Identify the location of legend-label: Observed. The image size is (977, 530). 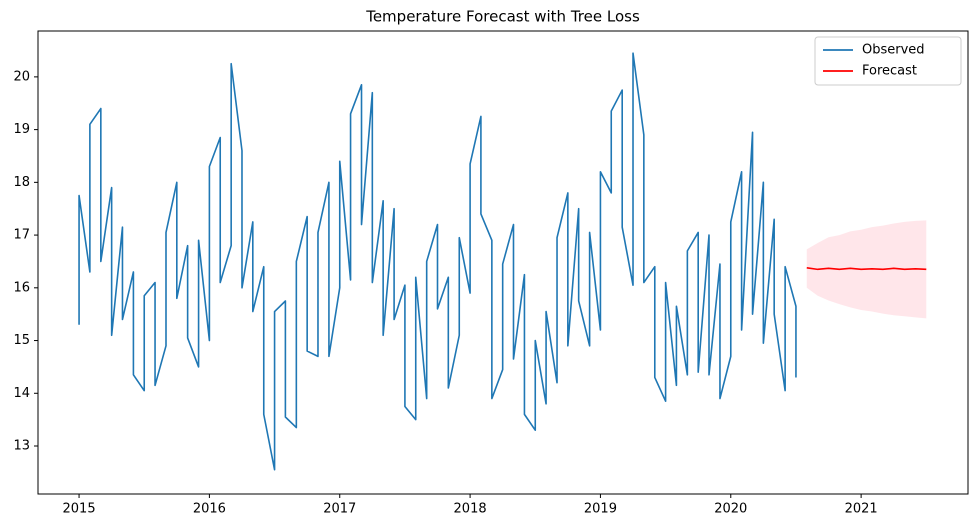
(893, 50).